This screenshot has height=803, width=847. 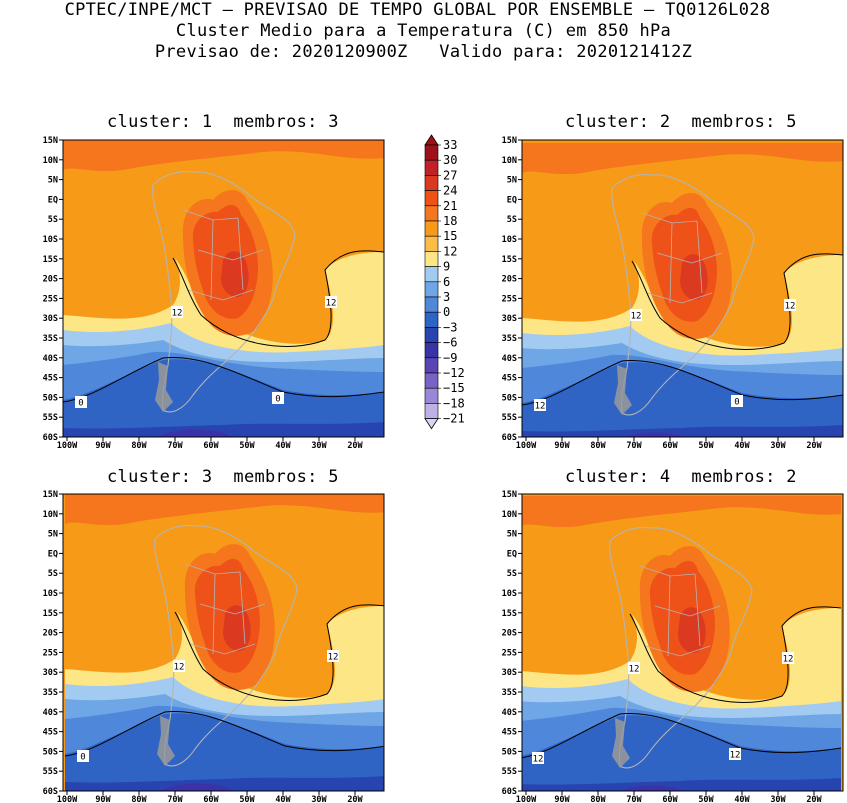 What do you see at coordinates (509, 418) in the screenshot?
I see `lat-tick-label: 55S` at bounding box center [509, 418].